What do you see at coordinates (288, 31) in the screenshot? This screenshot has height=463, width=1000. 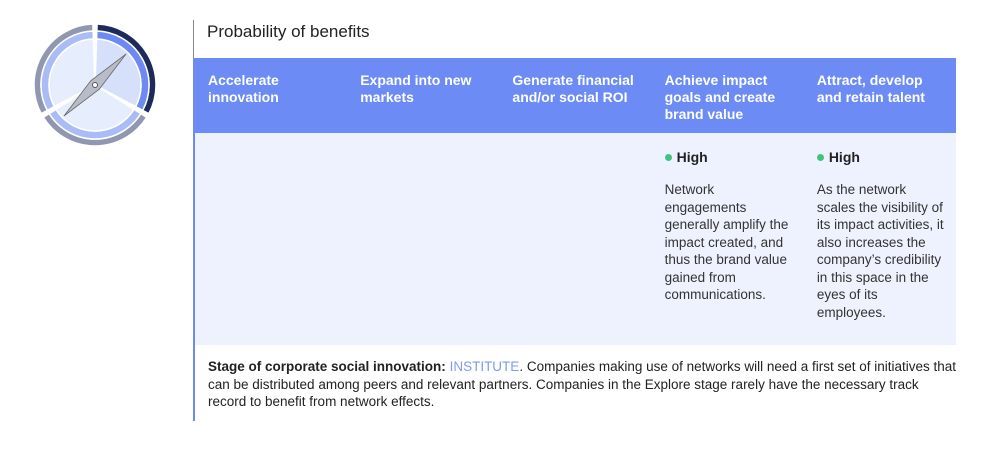 I see `page-title: Probability of benefits` at bounding box center [288, 31].